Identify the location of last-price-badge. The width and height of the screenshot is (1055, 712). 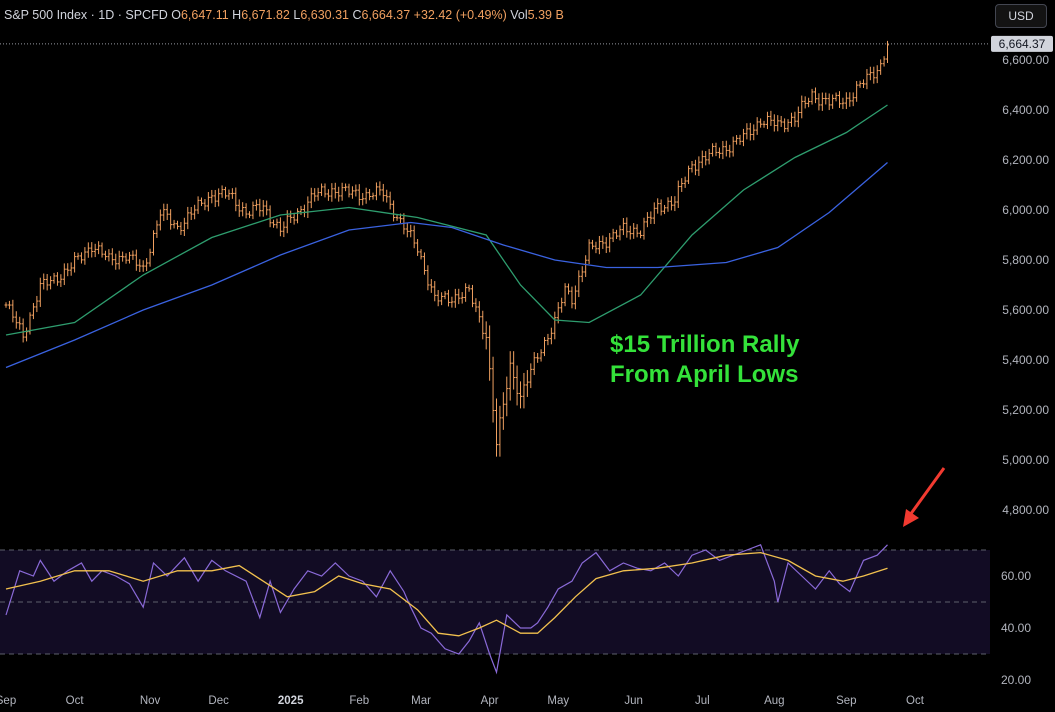
(1022, 43).